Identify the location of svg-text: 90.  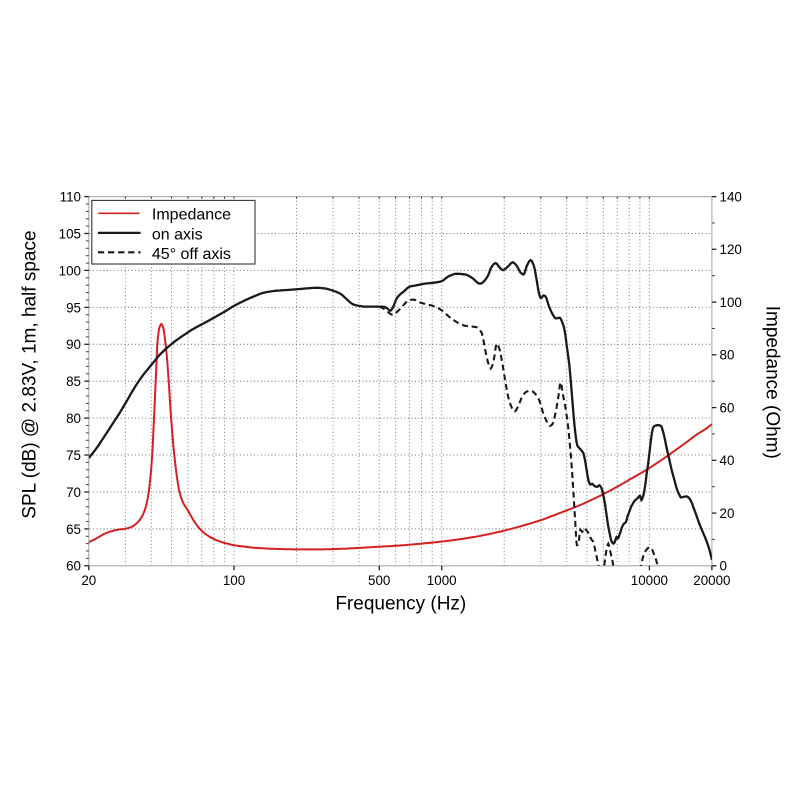
(73, 344).